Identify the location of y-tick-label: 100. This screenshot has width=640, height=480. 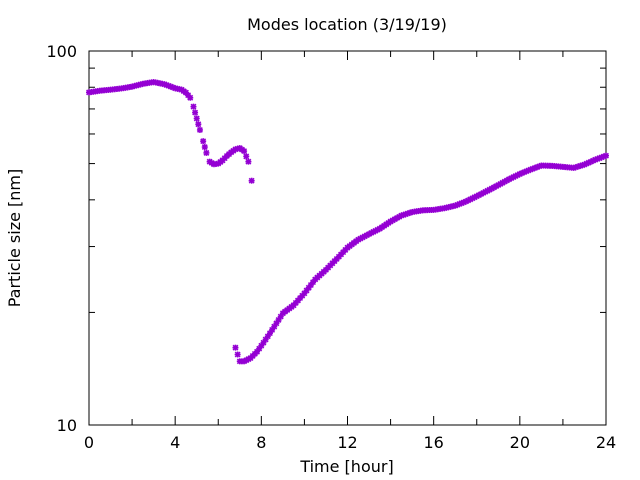
(61, 51).